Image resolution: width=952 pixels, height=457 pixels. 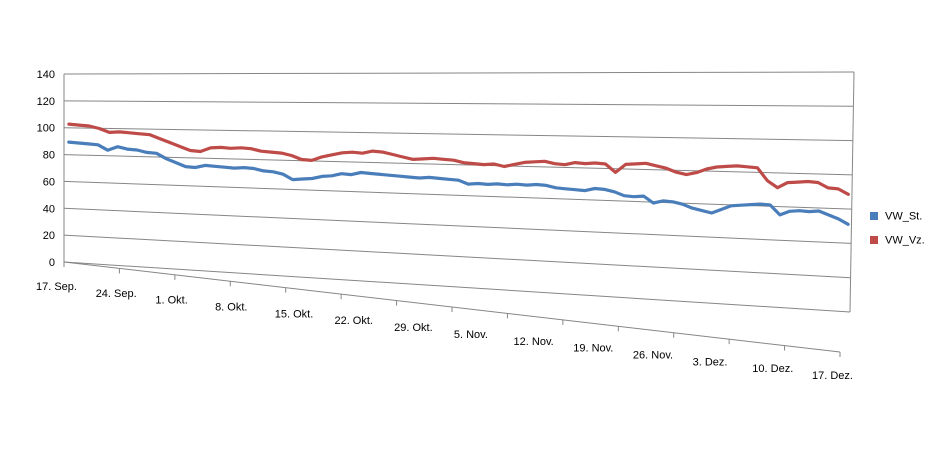 What do you see at coordinates (593, 349) in the screenshot?
I see `x-tick-label: 19. Nov.` at bounding box center [593, 349].